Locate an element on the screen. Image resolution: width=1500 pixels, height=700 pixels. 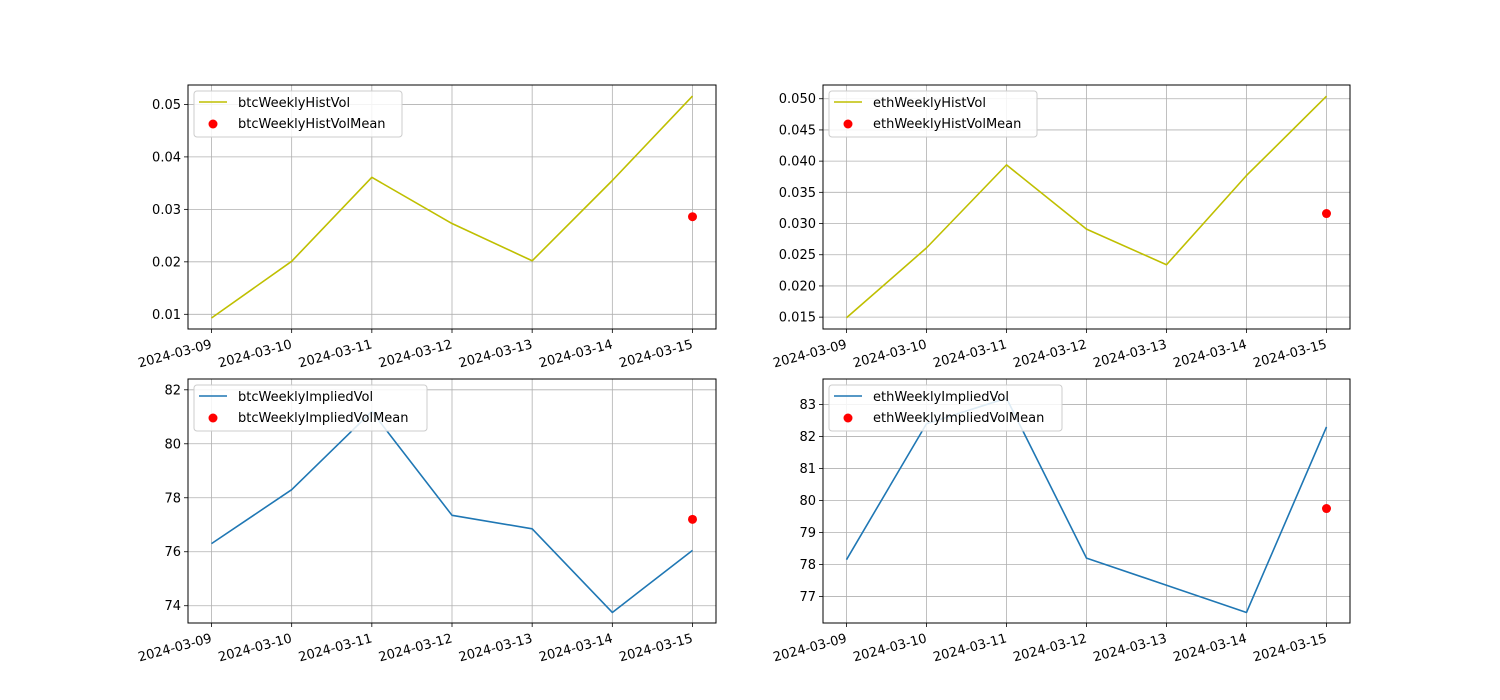
legend-label: btcWeeklyHistVol is located at coordinates (294, 103).